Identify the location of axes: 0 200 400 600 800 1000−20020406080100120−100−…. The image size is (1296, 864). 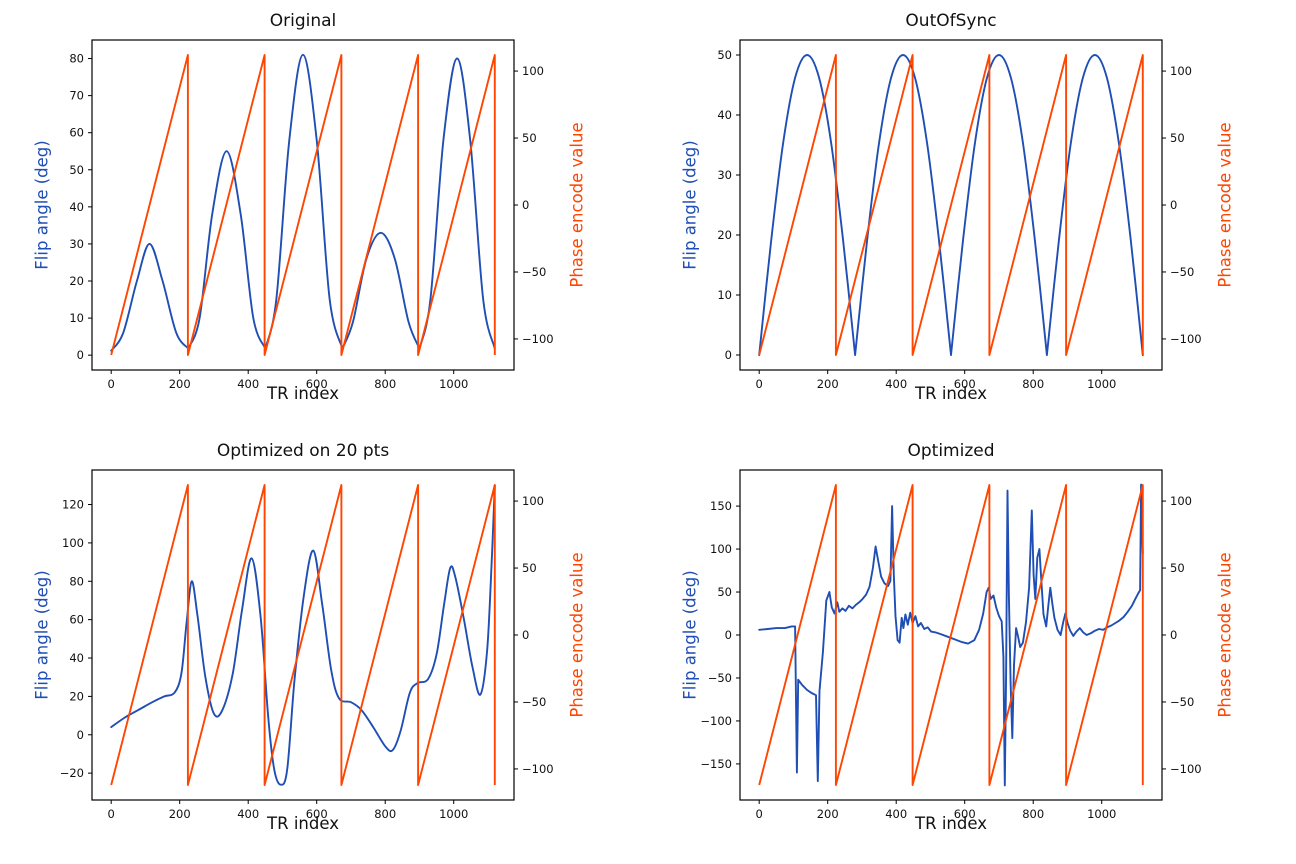
(307, 657).